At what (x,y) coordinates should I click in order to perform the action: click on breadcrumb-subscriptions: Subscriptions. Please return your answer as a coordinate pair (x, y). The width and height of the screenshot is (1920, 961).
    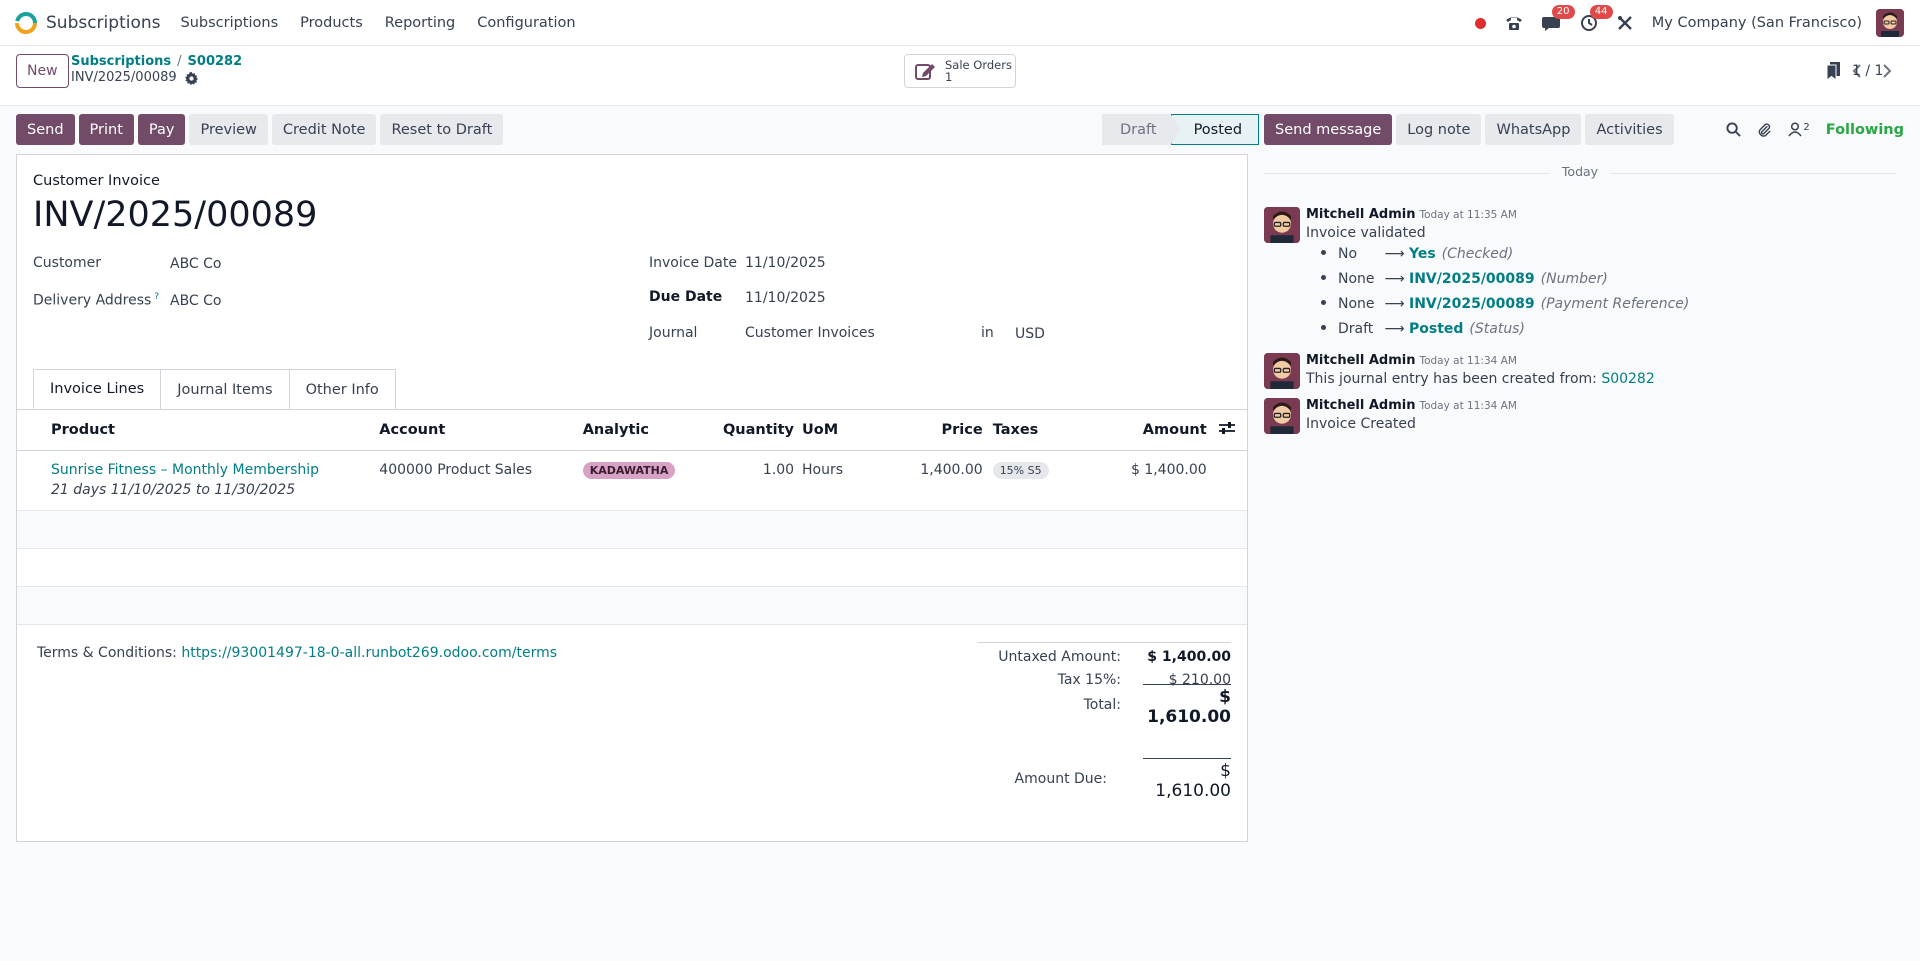
    Looking at the image, I should click on (121, 61).